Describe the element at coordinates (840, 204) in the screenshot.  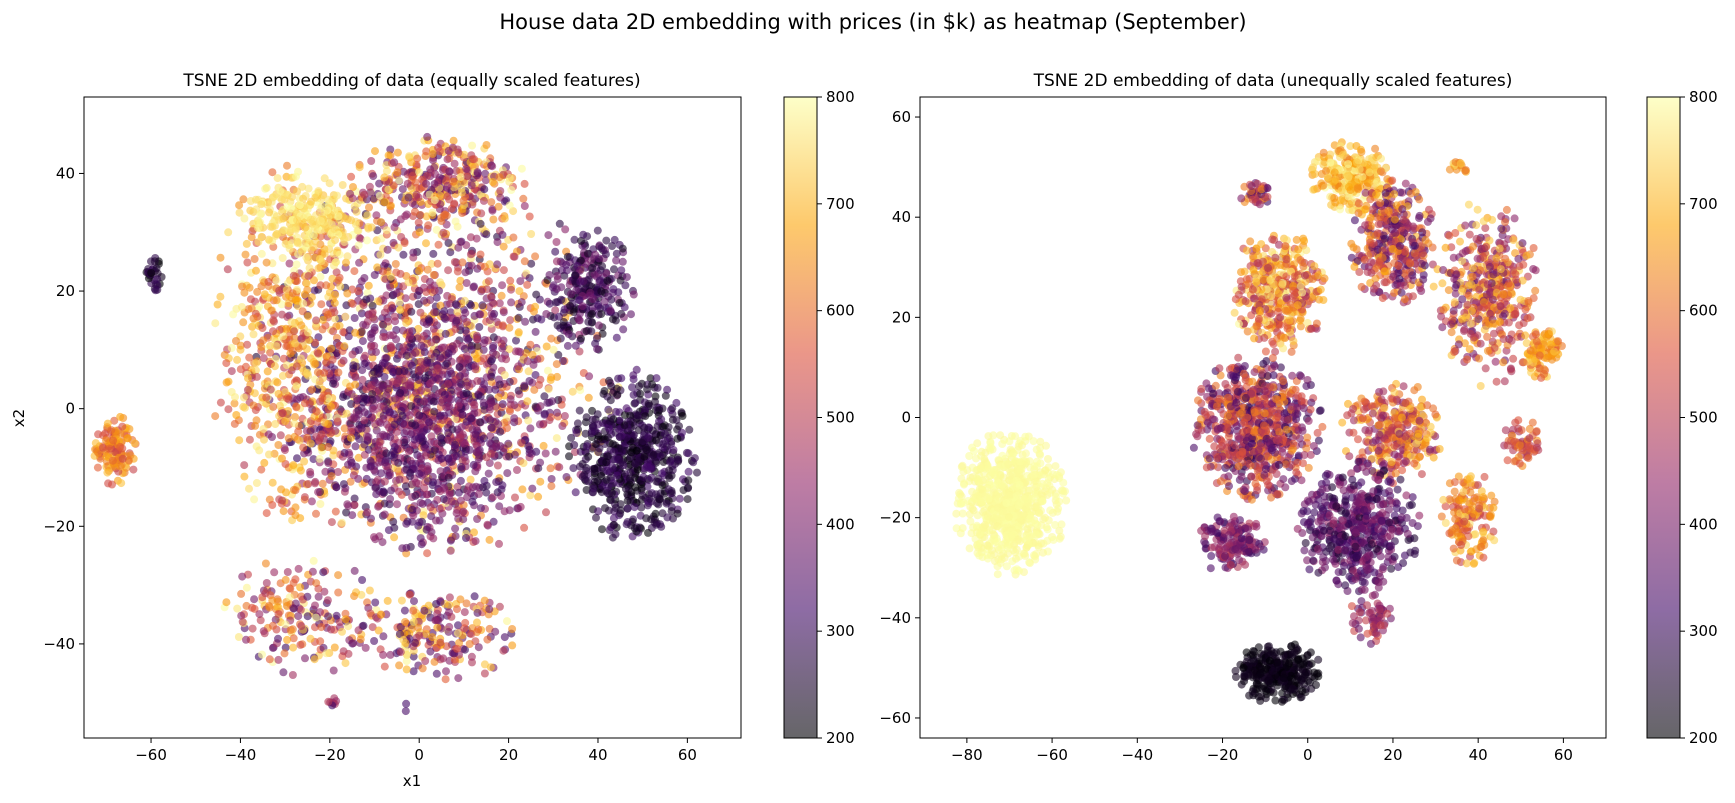
I see `colorbar-tick-label: 700` at that location.